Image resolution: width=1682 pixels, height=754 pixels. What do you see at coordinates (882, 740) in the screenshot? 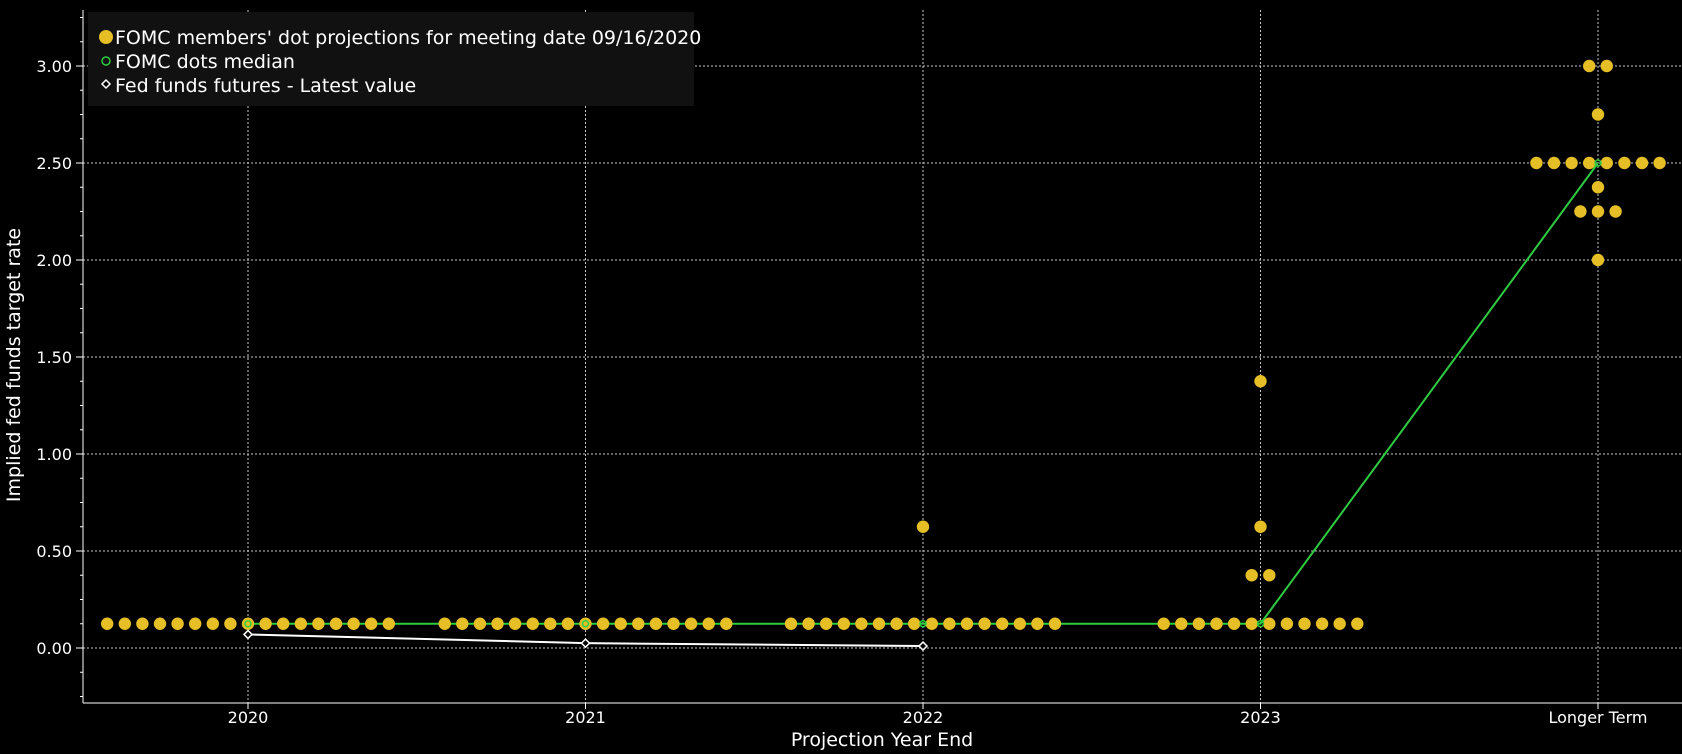
I see `x-axis-title: Projection Year End` at bounding box center [882, 740].